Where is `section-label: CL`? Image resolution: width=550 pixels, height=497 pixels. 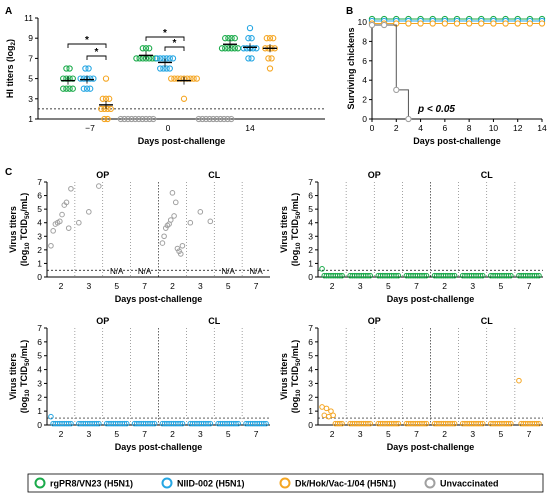
section-label: CL is located at coordinates (214, 321).